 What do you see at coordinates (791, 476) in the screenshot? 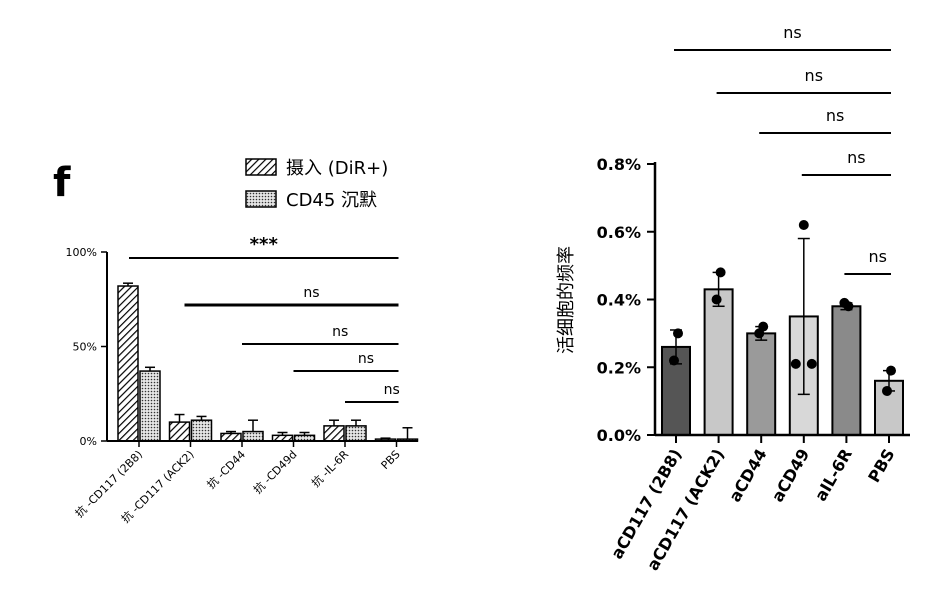
I see `x-tick-label: aCD49` at bounding box center [791, 476].